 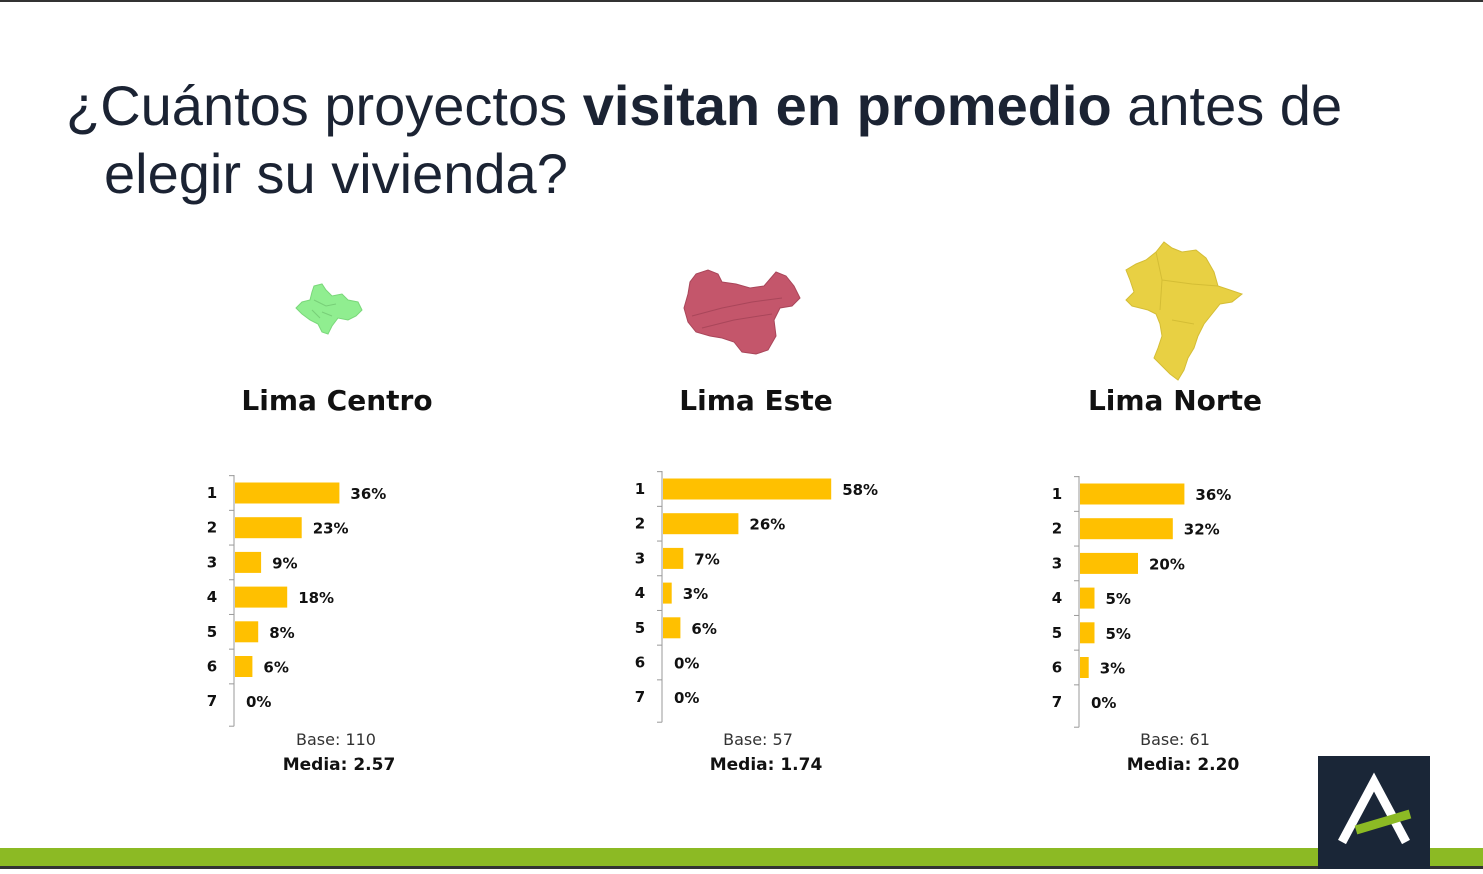 I want to click on value-label: 18%, so click(x=316, y=598).